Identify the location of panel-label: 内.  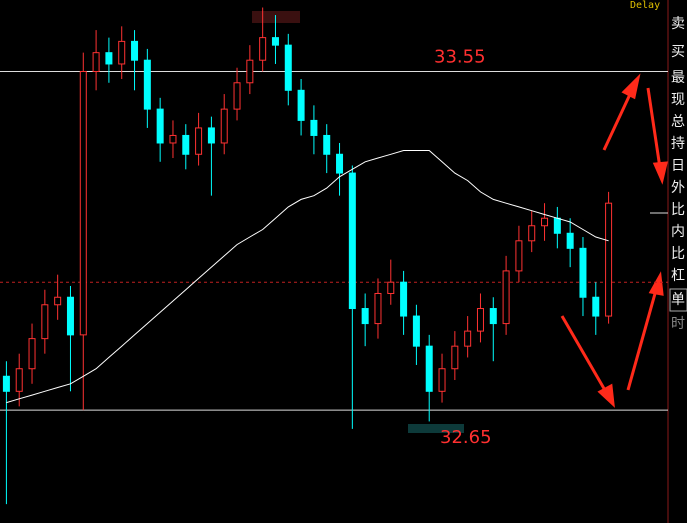
(678, 232).